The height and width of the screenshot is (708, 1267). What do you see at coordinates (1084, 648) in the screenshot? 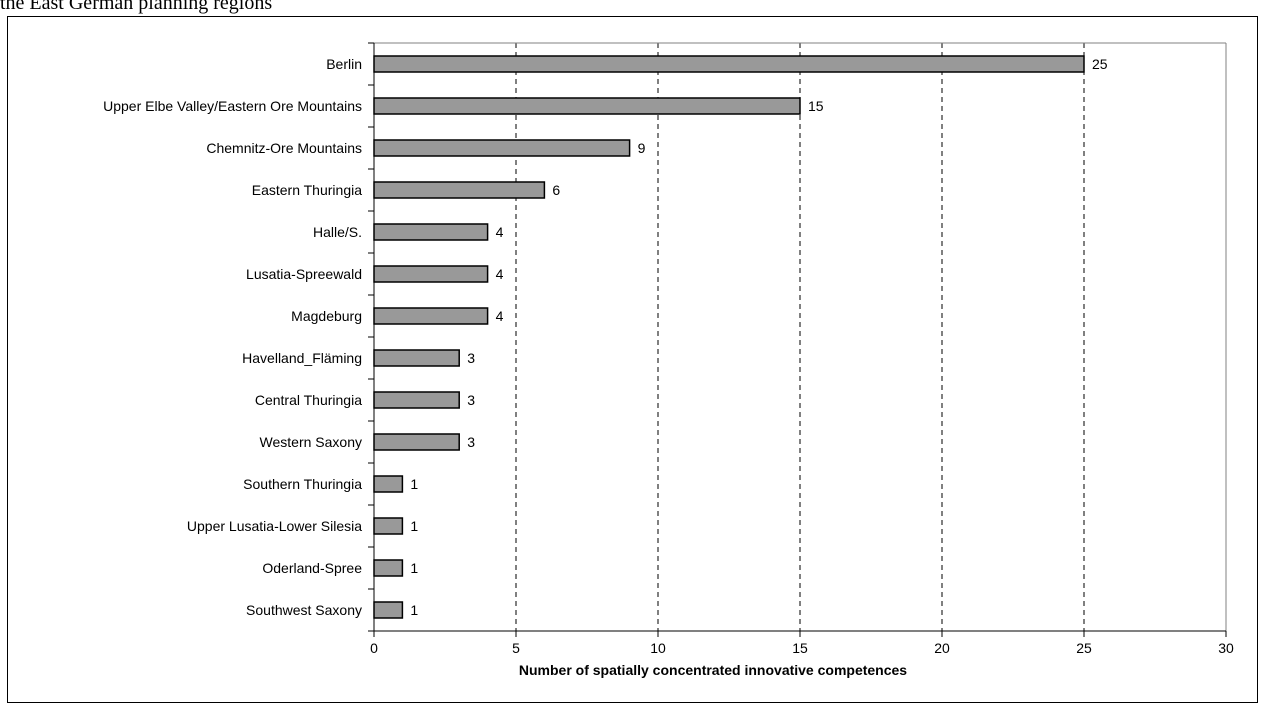
I see `x-tick-label: 25` at bounding box center [1084, 648].